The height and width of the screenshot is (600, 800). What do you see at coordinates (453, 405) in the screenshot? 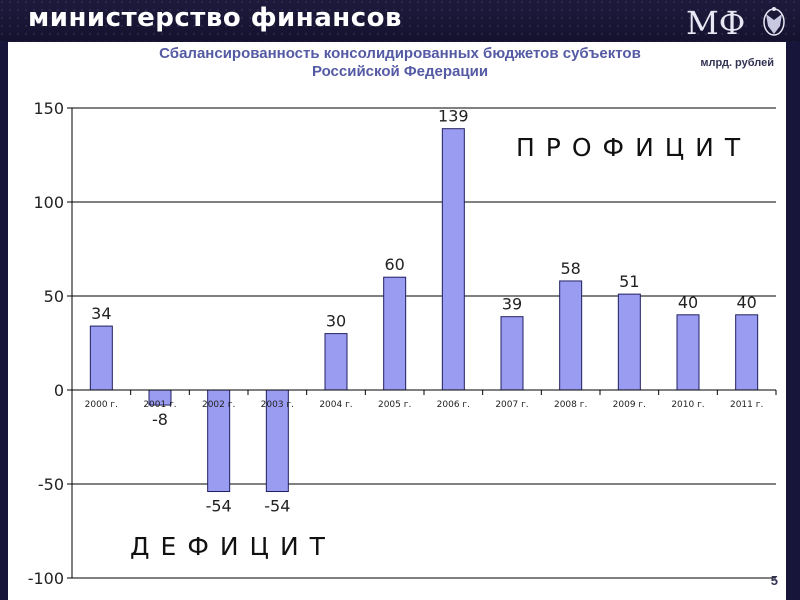
I see `category-label: 2006 г.` at bounding box center [453, 405].